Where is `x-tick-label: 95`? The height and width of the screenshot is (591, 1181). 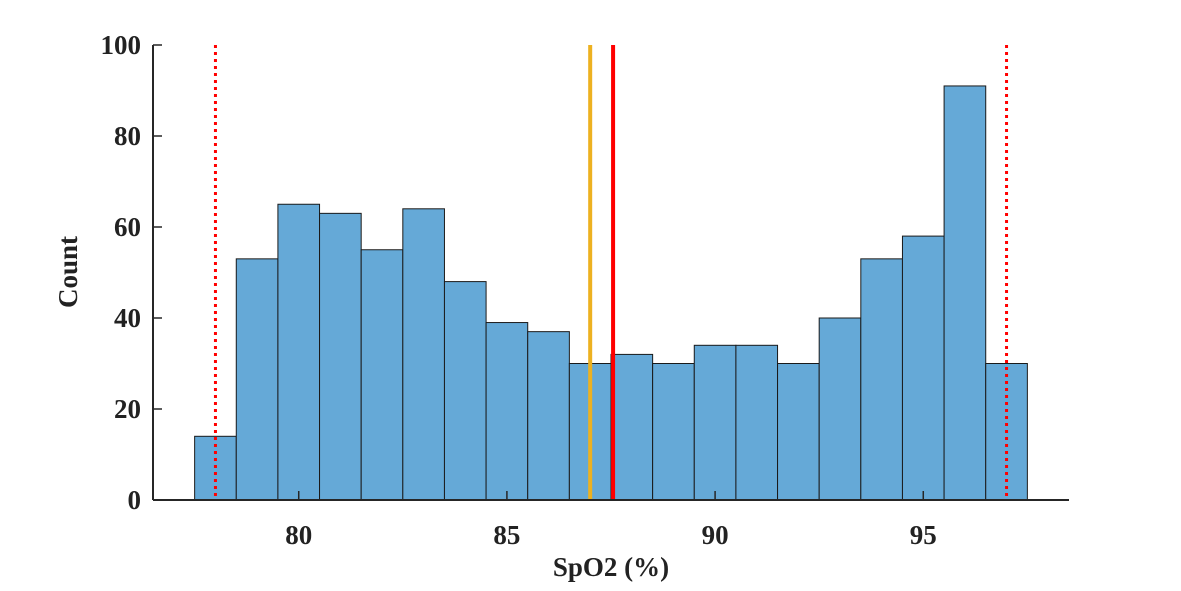 x-tick-label: 95 is located at coordinates (923, 535).